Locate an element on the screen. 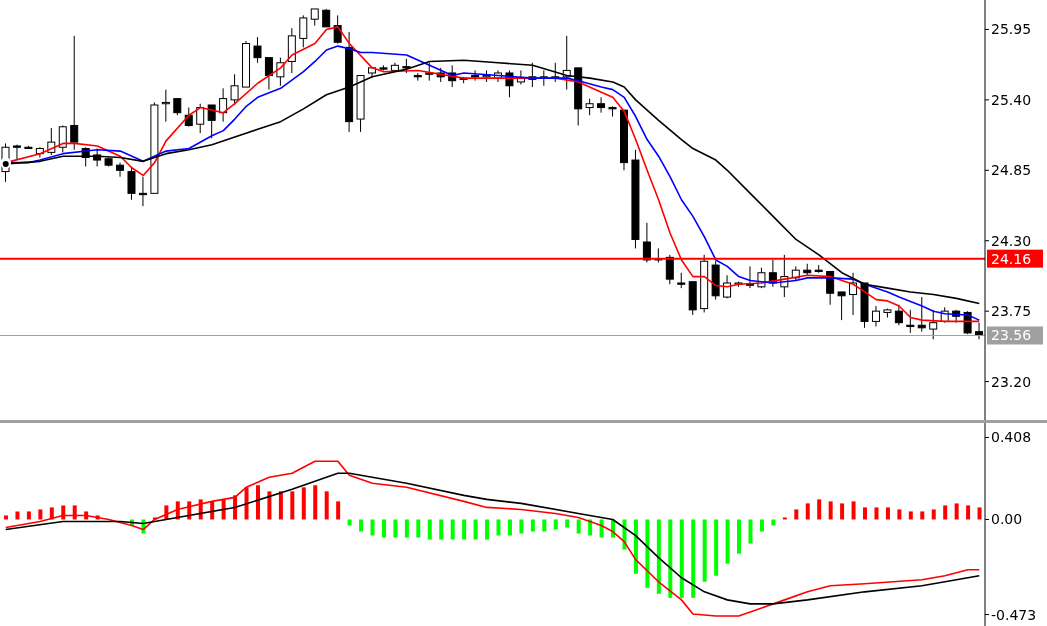 The width and height of the screenshot is (1047, 626). y-tick-label: 23.20 is located at coordinates (1011, 381).